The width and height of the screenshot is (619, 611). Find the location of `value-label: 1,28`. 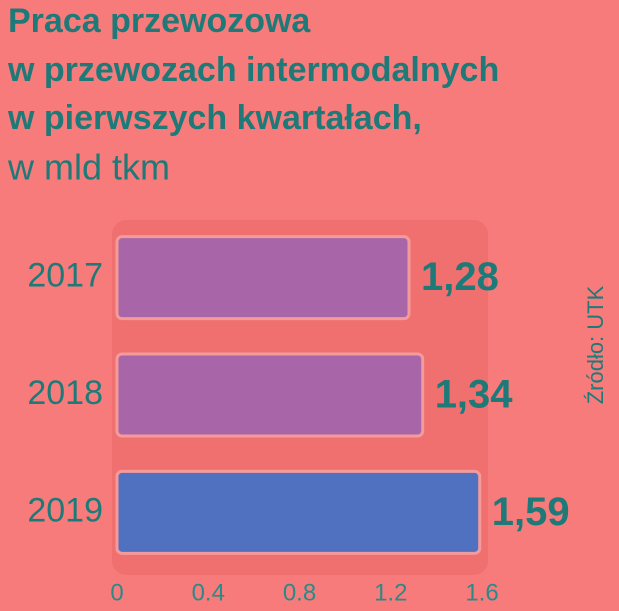

value-label: 1,28 is located at coordinates (460, 277).